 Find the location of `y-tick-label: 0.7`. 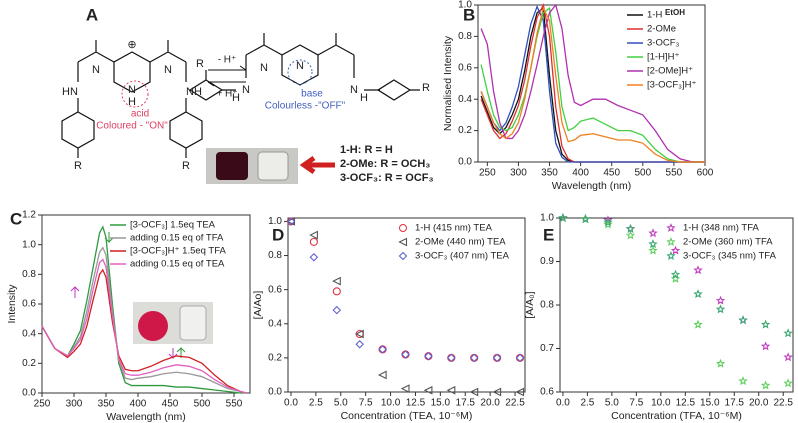

y-tick-label: 0.7 is located at coordinates (547, 348).